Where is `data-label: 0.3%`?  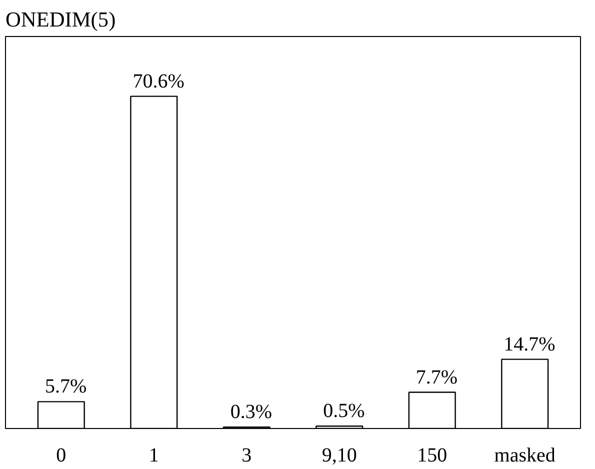 data-label: 0.3% is located at coordinates (251, 412).